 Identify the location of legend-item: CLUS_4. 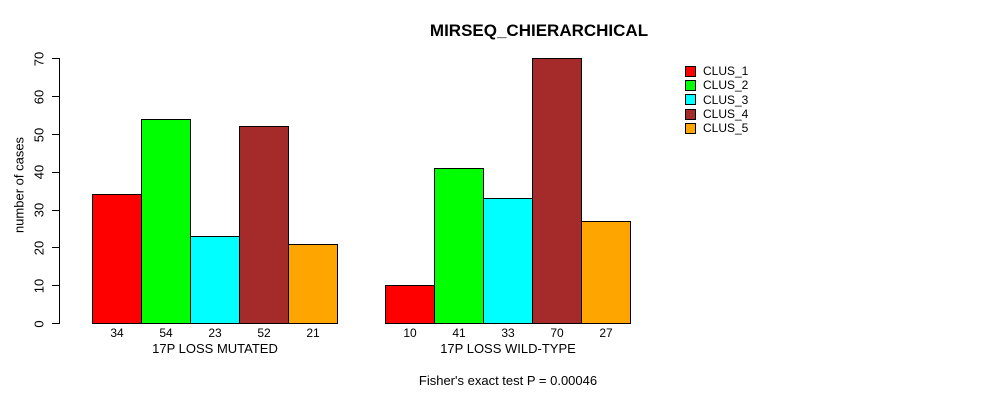
(716, 114).